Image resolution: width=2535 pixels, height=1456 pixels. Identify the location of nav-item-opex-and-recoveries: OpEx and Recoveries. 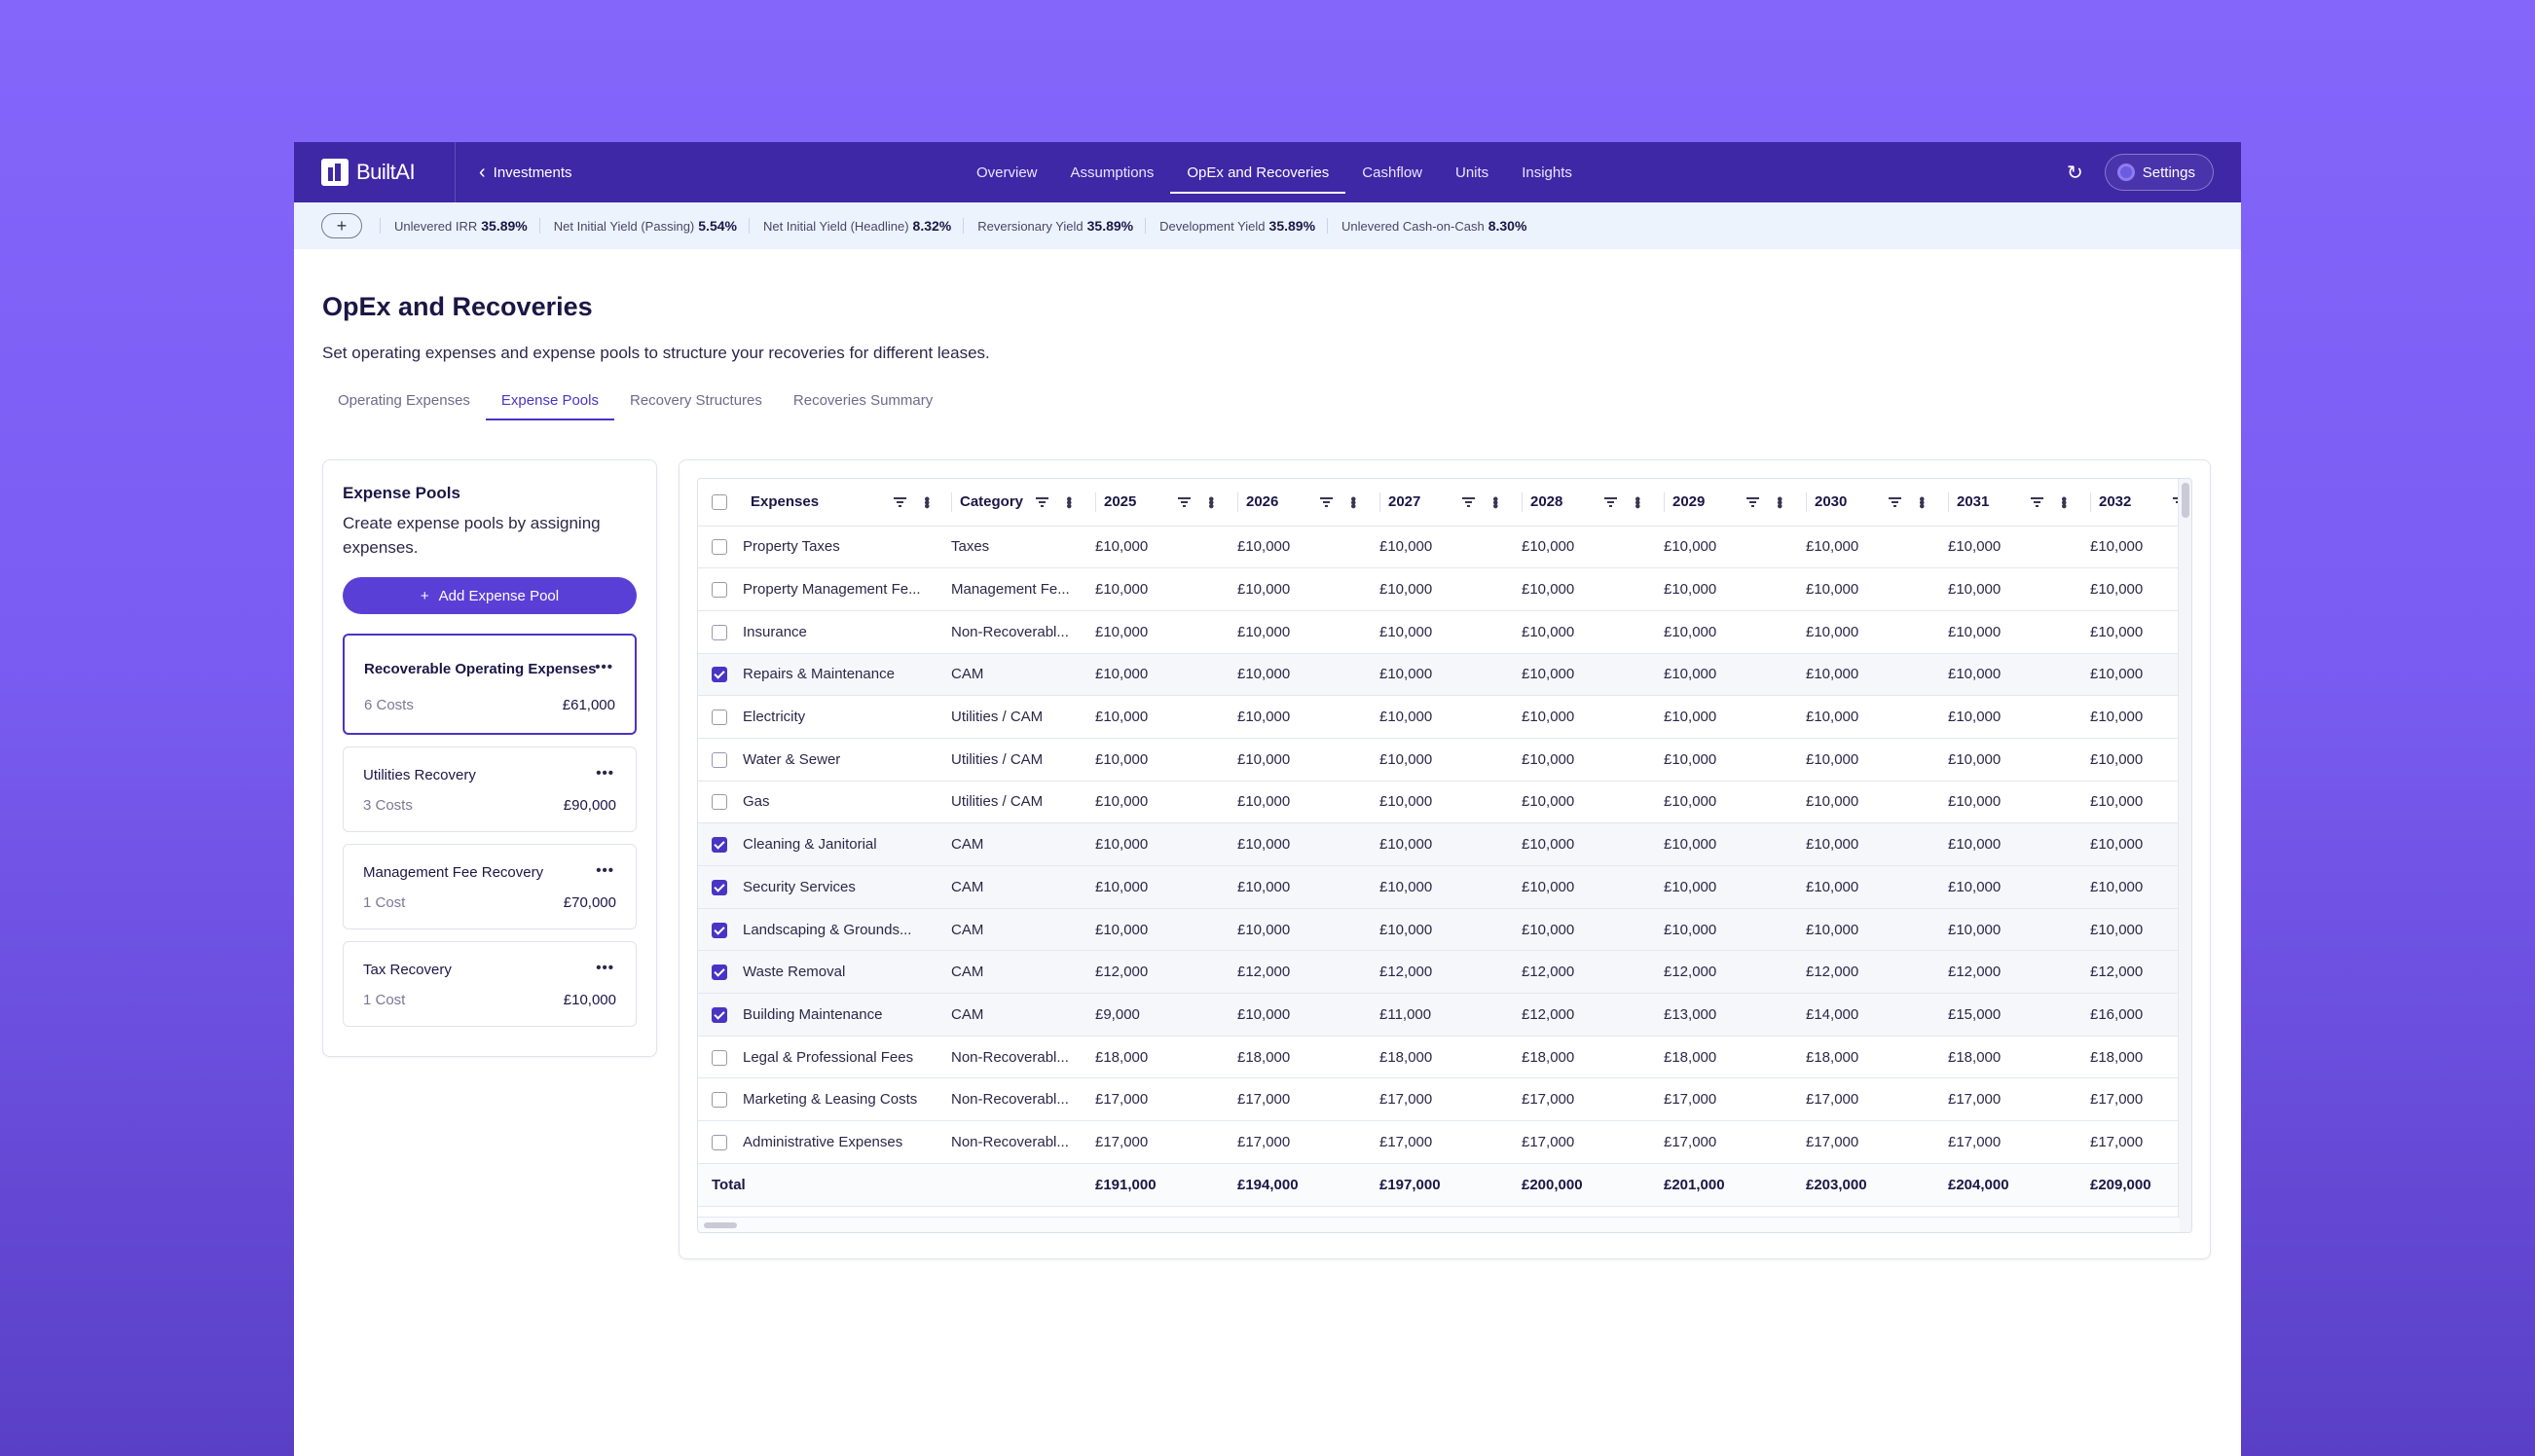
(1258, 172).